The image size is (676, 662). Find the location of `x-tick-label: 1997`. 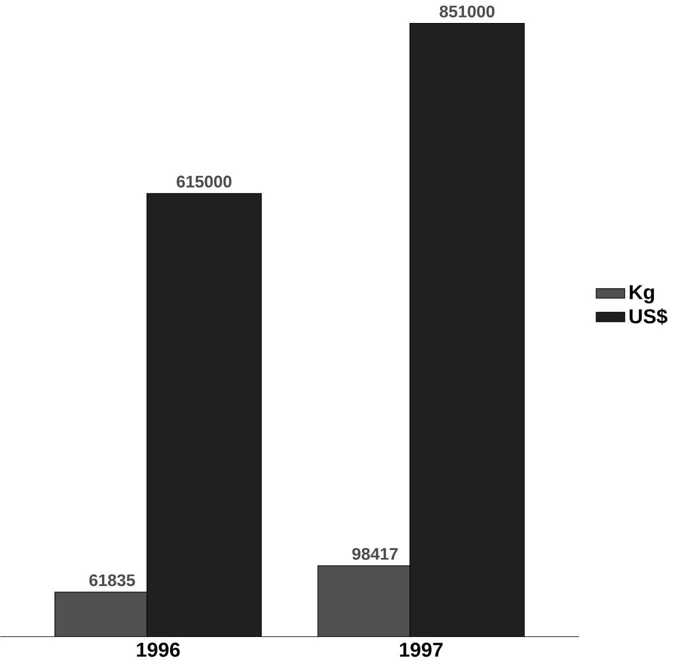

x-tick-label: 1997 is located at coordinates (421, 649).